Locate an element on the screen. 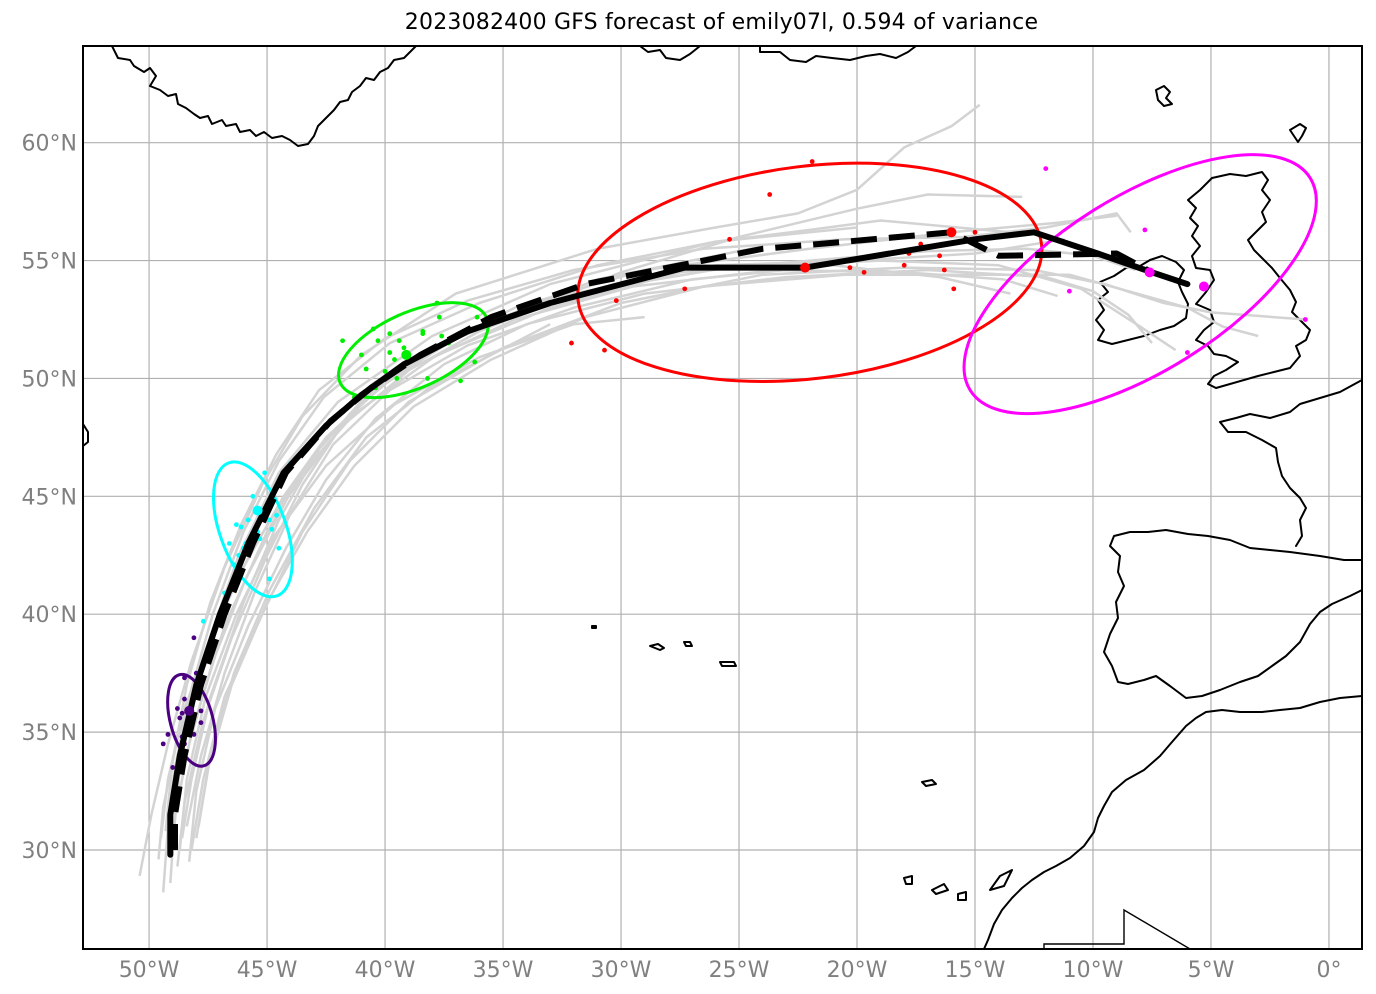 Image resolution: width=1376 pixels, height=994 pixels. coastline-france is located at coordinates (1290, 463).